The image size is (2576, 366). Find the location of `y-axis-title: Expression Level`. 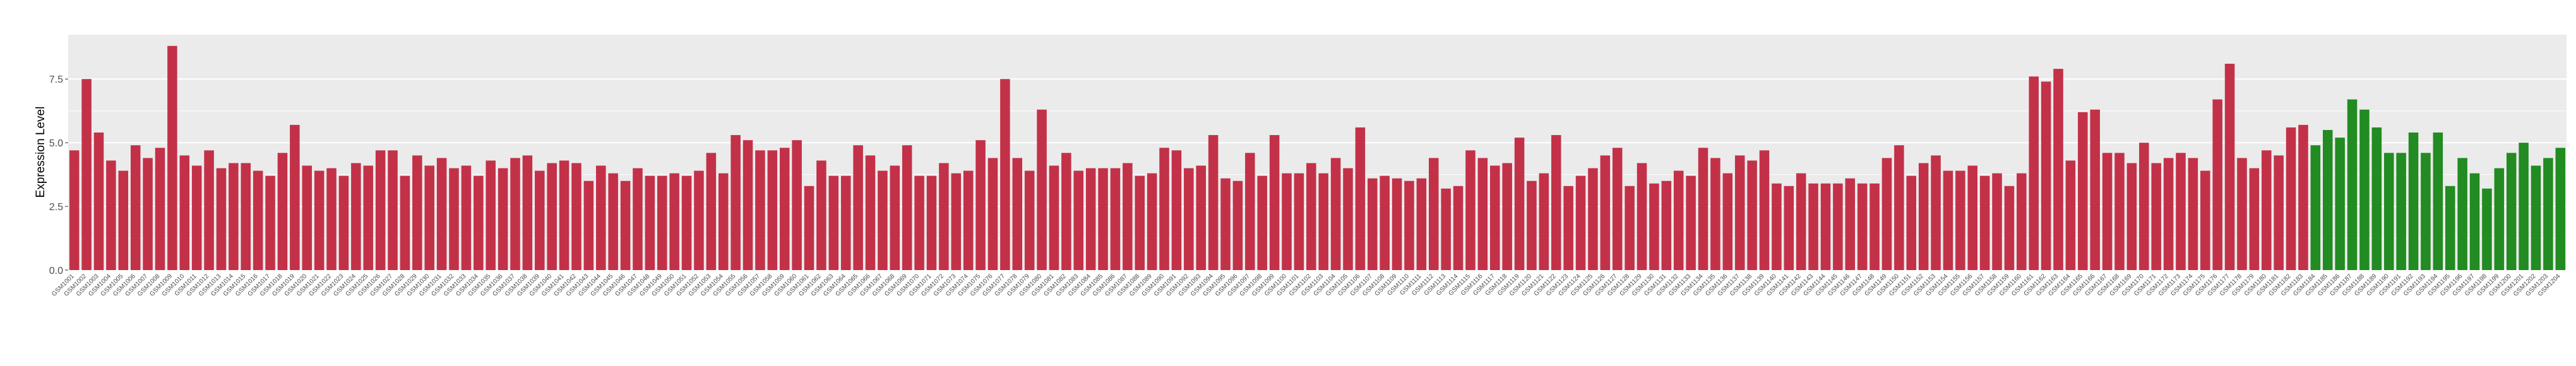

y-axis-title: Expression Level is located at coordinates (40, 152).